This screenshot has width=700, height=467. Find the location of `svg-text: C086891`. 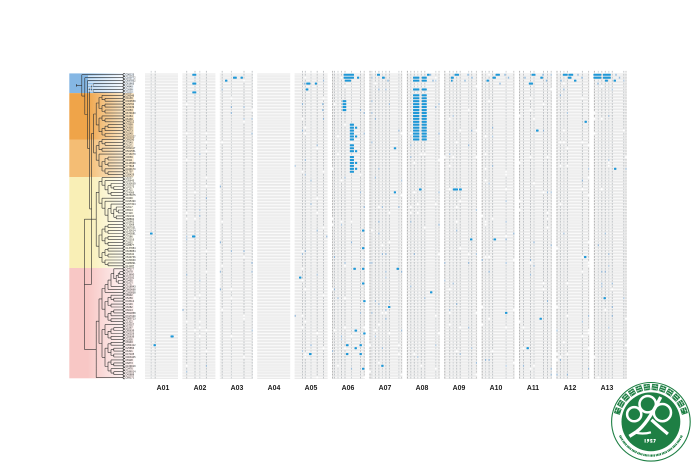

svg-text: C086891 is located at coordinates (130, 263).